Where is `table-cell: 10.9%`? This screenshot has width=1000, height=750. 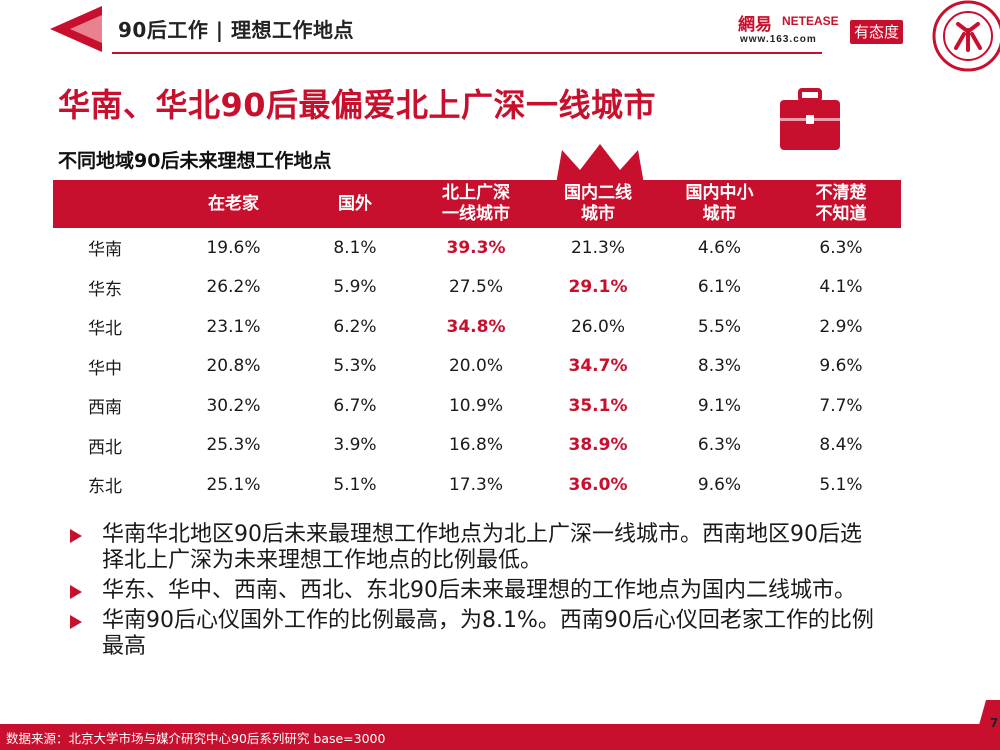 table-cell: 10.9% is located at coordinates (475, 405).